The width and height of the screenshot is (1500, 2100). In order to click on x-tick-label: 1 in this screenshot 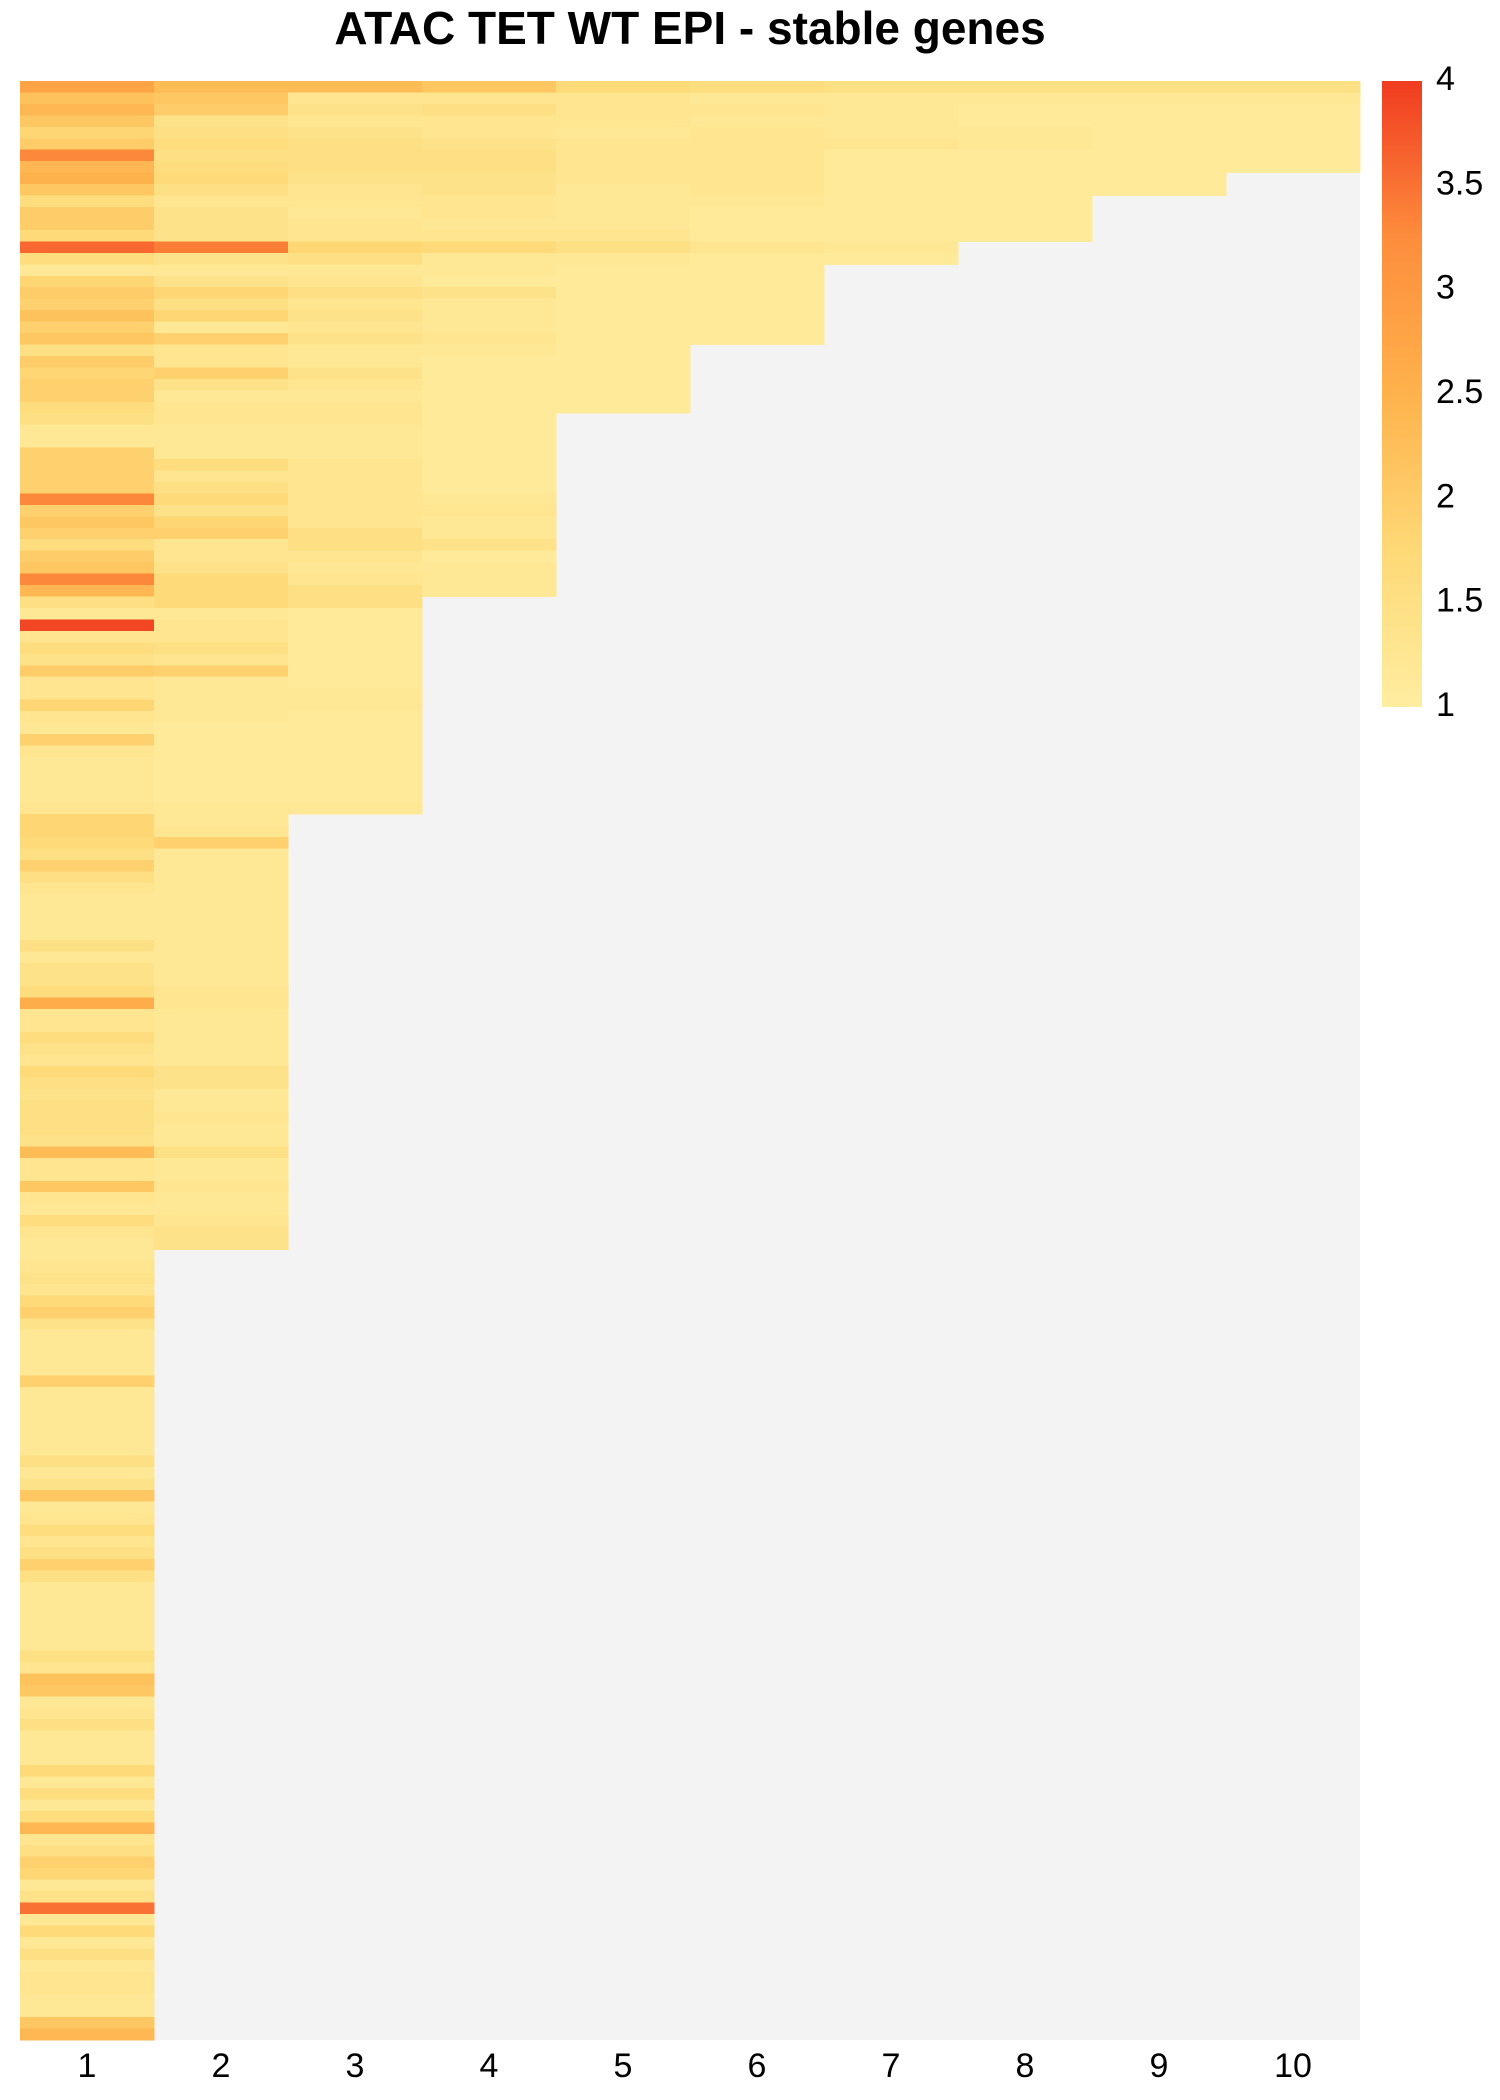, I will do `click(87, 2066)`.